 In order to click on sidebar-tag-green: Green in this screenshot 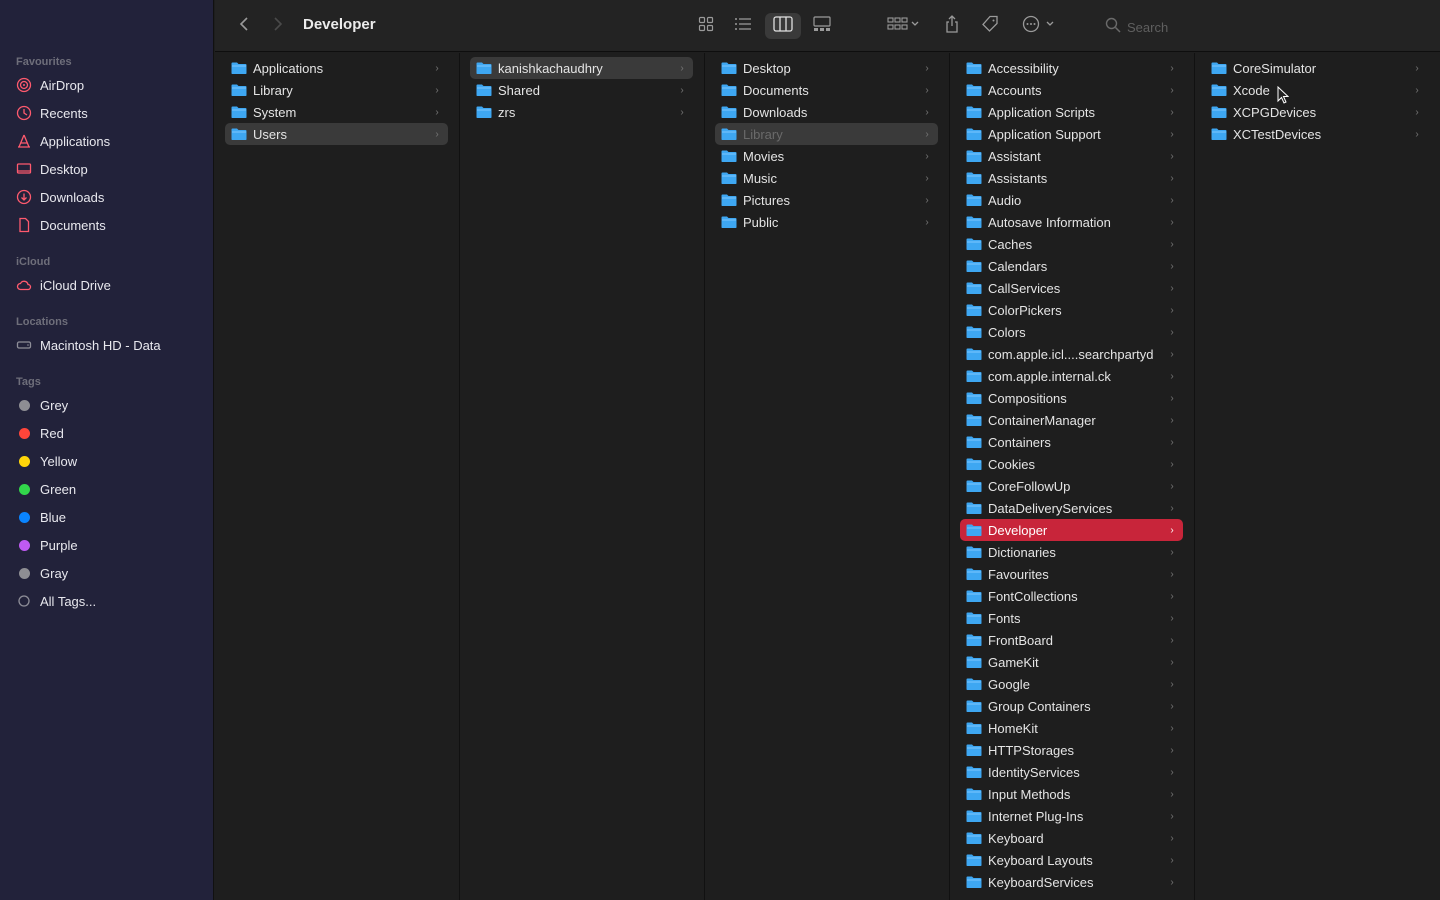, I will do `click(111, 489)`.